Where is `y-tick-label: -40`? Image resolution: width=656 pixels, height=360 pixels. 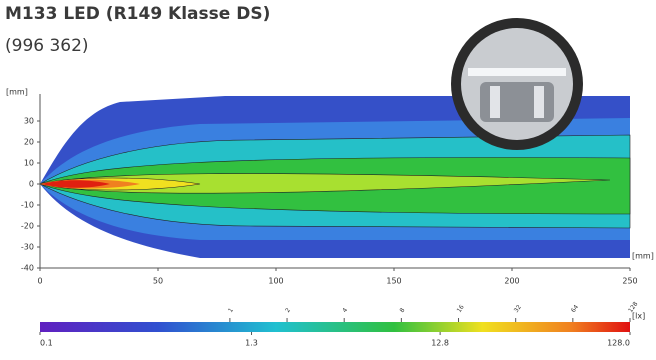
y-tick-label: -40 is located at coordinates (27, 268).